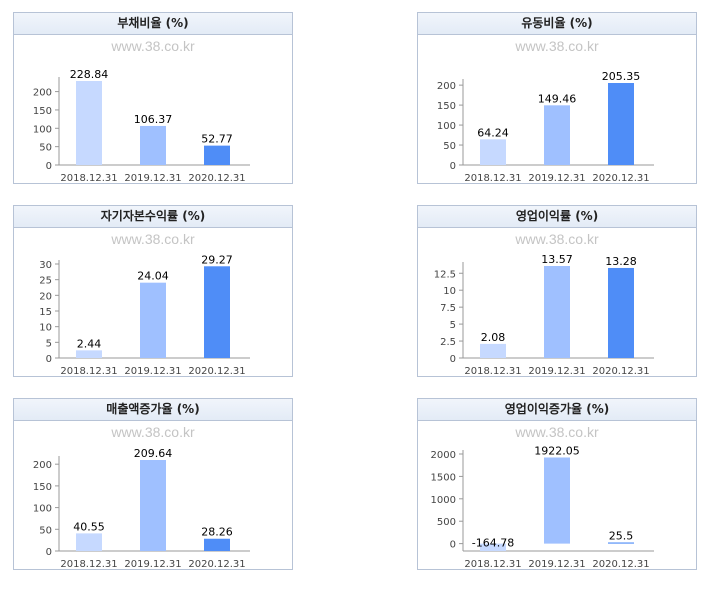 Image resolution: width=718 pixels, height=596 pixels. What do you see at coordinates (493, 337) in the screenshot?
I see `data-label: 2.08` at bounding box center [493, 337].